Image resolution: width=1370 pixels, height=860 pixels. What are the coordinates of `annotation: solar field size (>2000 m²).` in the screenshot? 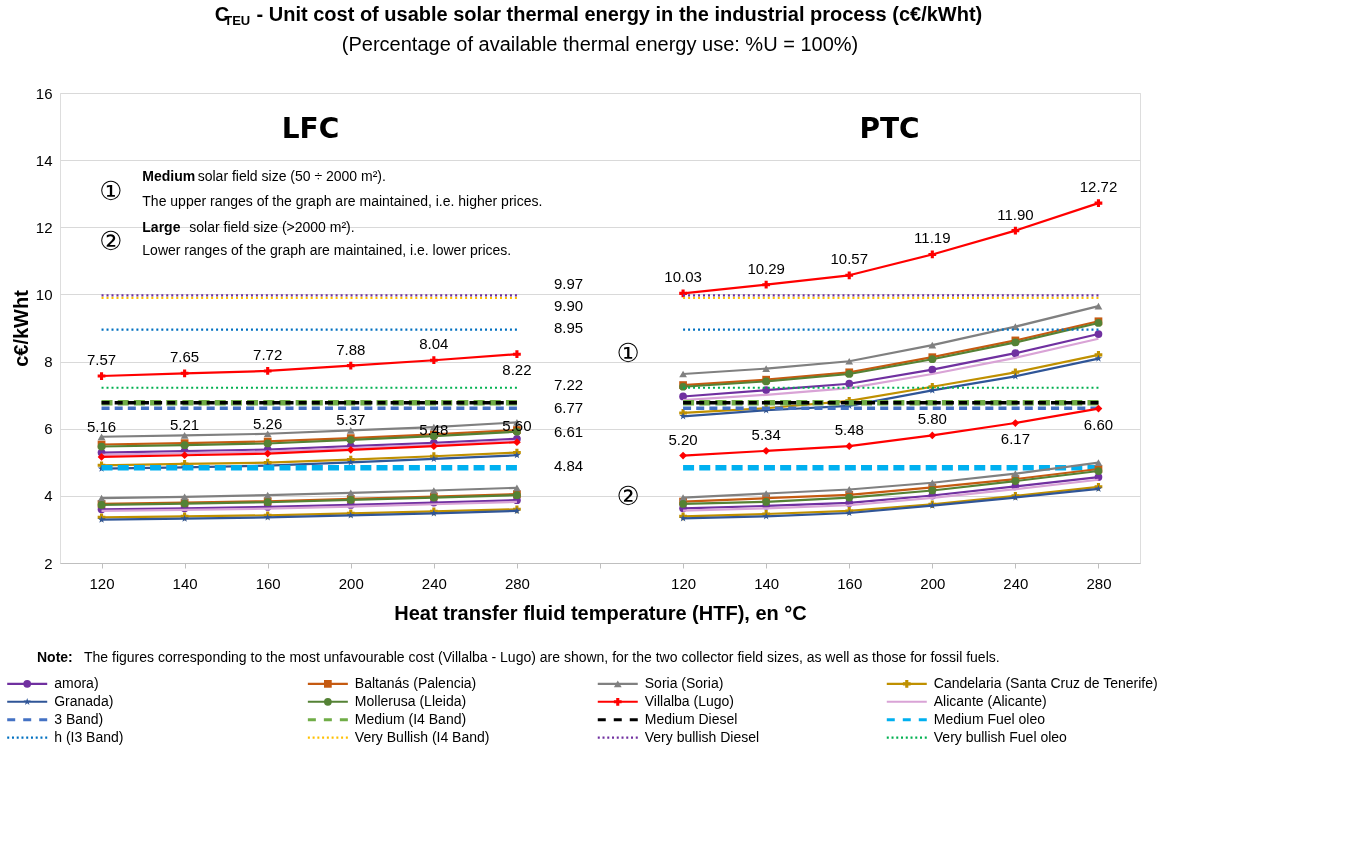 It's located at (272, 227).